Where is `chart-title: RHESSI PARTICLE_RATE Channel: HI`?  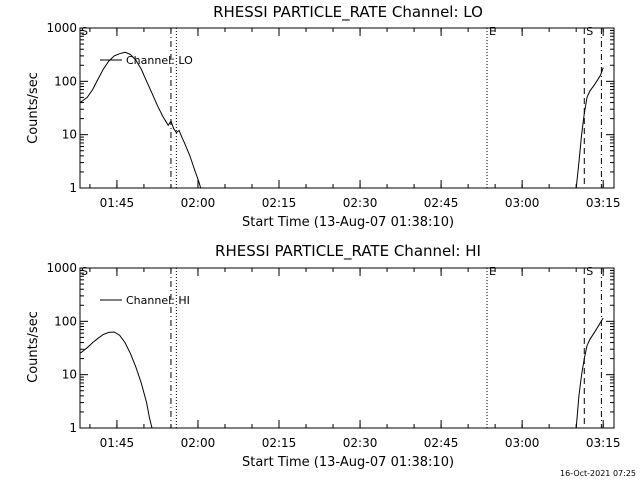
chart-title: RHESSI PARTICLE_RATE Channel: HI is located at coordinates (348, 251).